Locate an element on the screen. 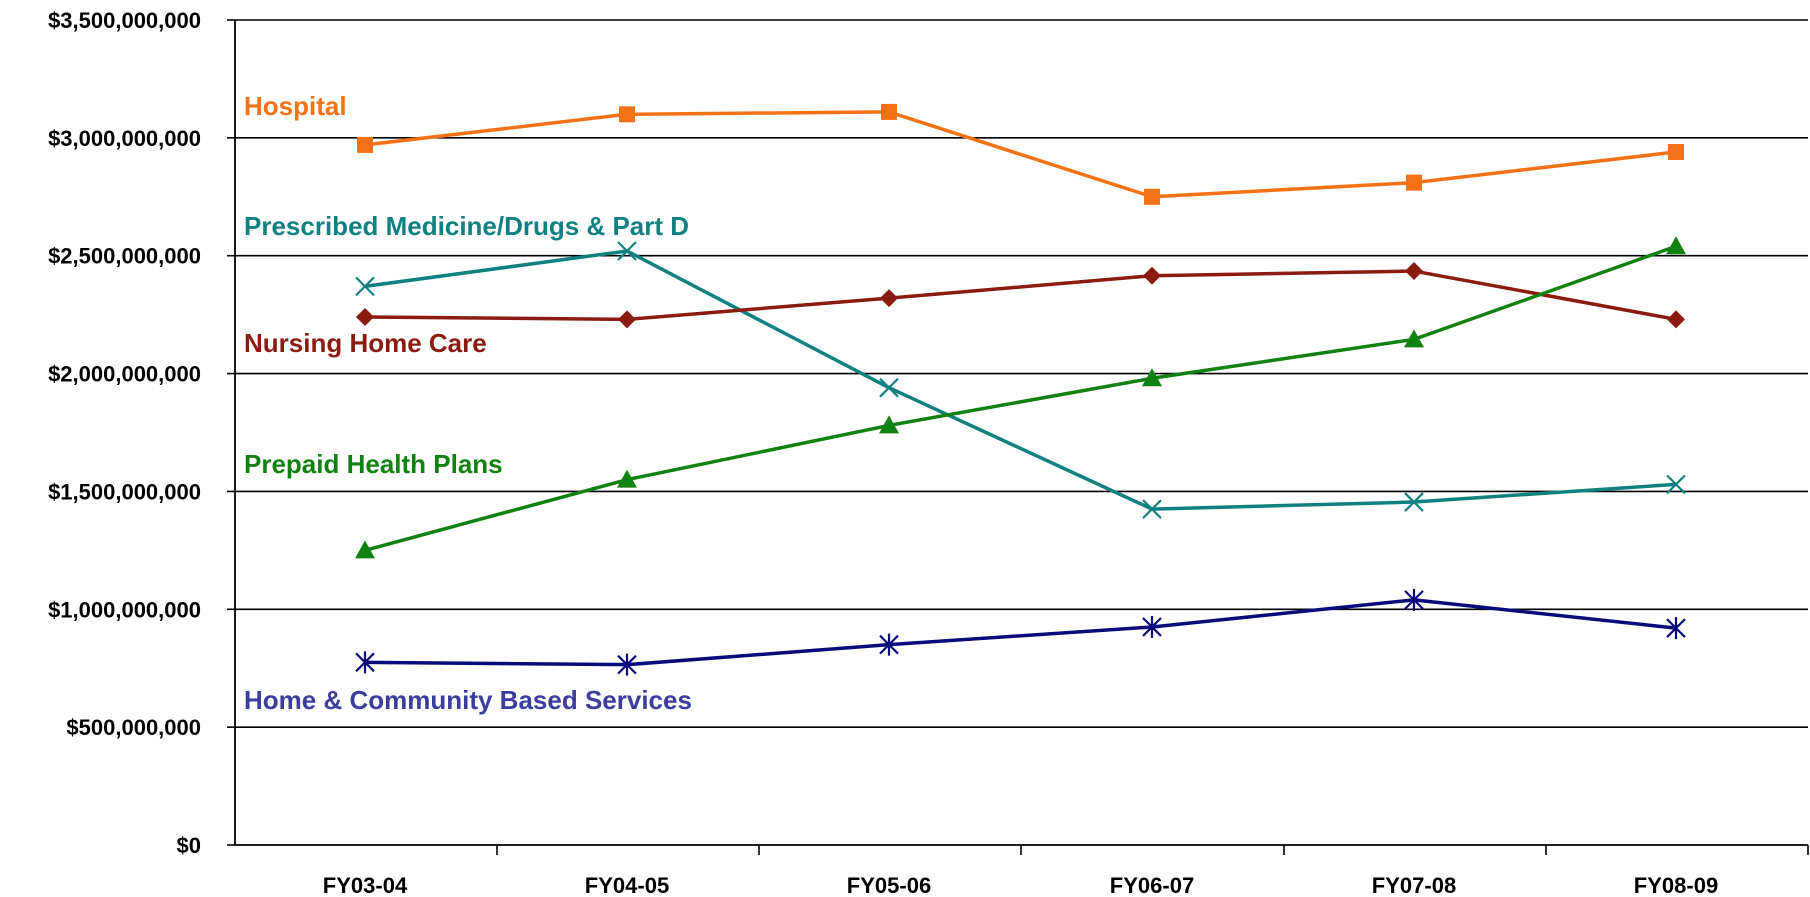 This screenshot has height=897, width=1810. y-tick-label: $1,000,000,000 is located at coordinates (124, 609).